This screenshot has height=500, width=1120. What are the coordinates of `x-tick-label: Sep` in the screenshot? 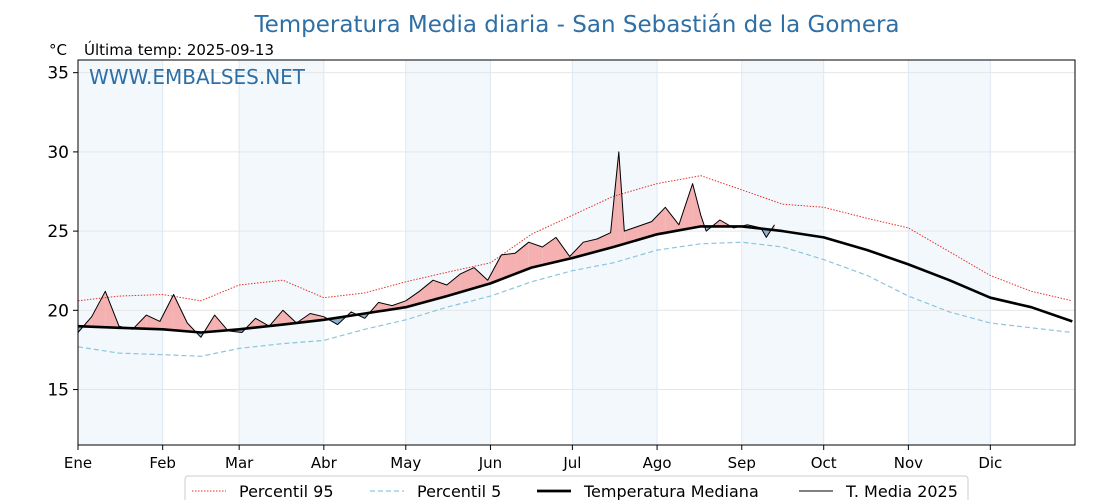 It's located at (742, 463).